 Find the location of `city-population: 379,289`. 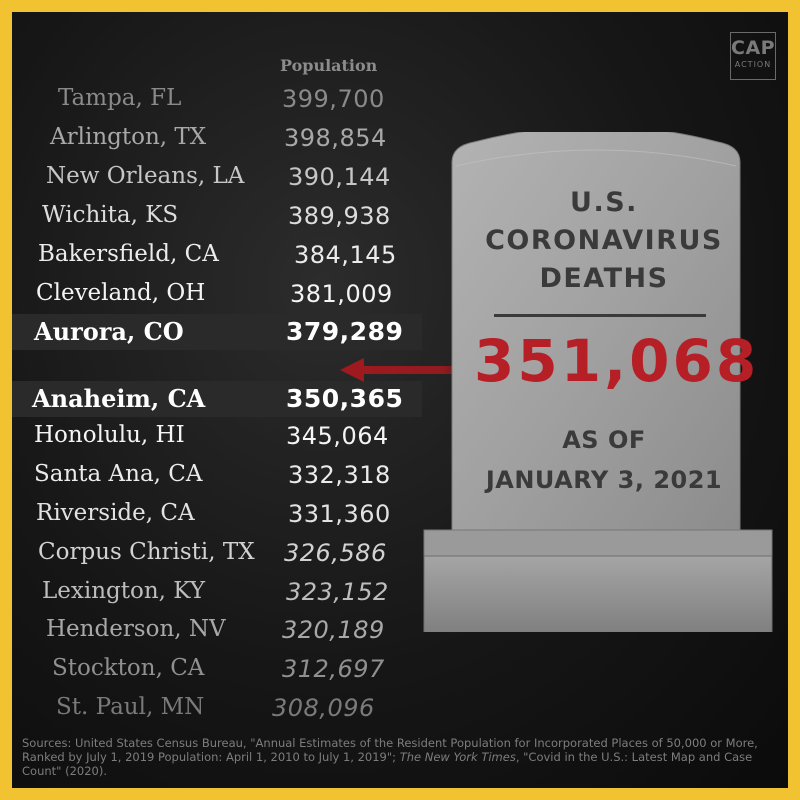

city-population: 379,289 is located at coordinates (345, 331).